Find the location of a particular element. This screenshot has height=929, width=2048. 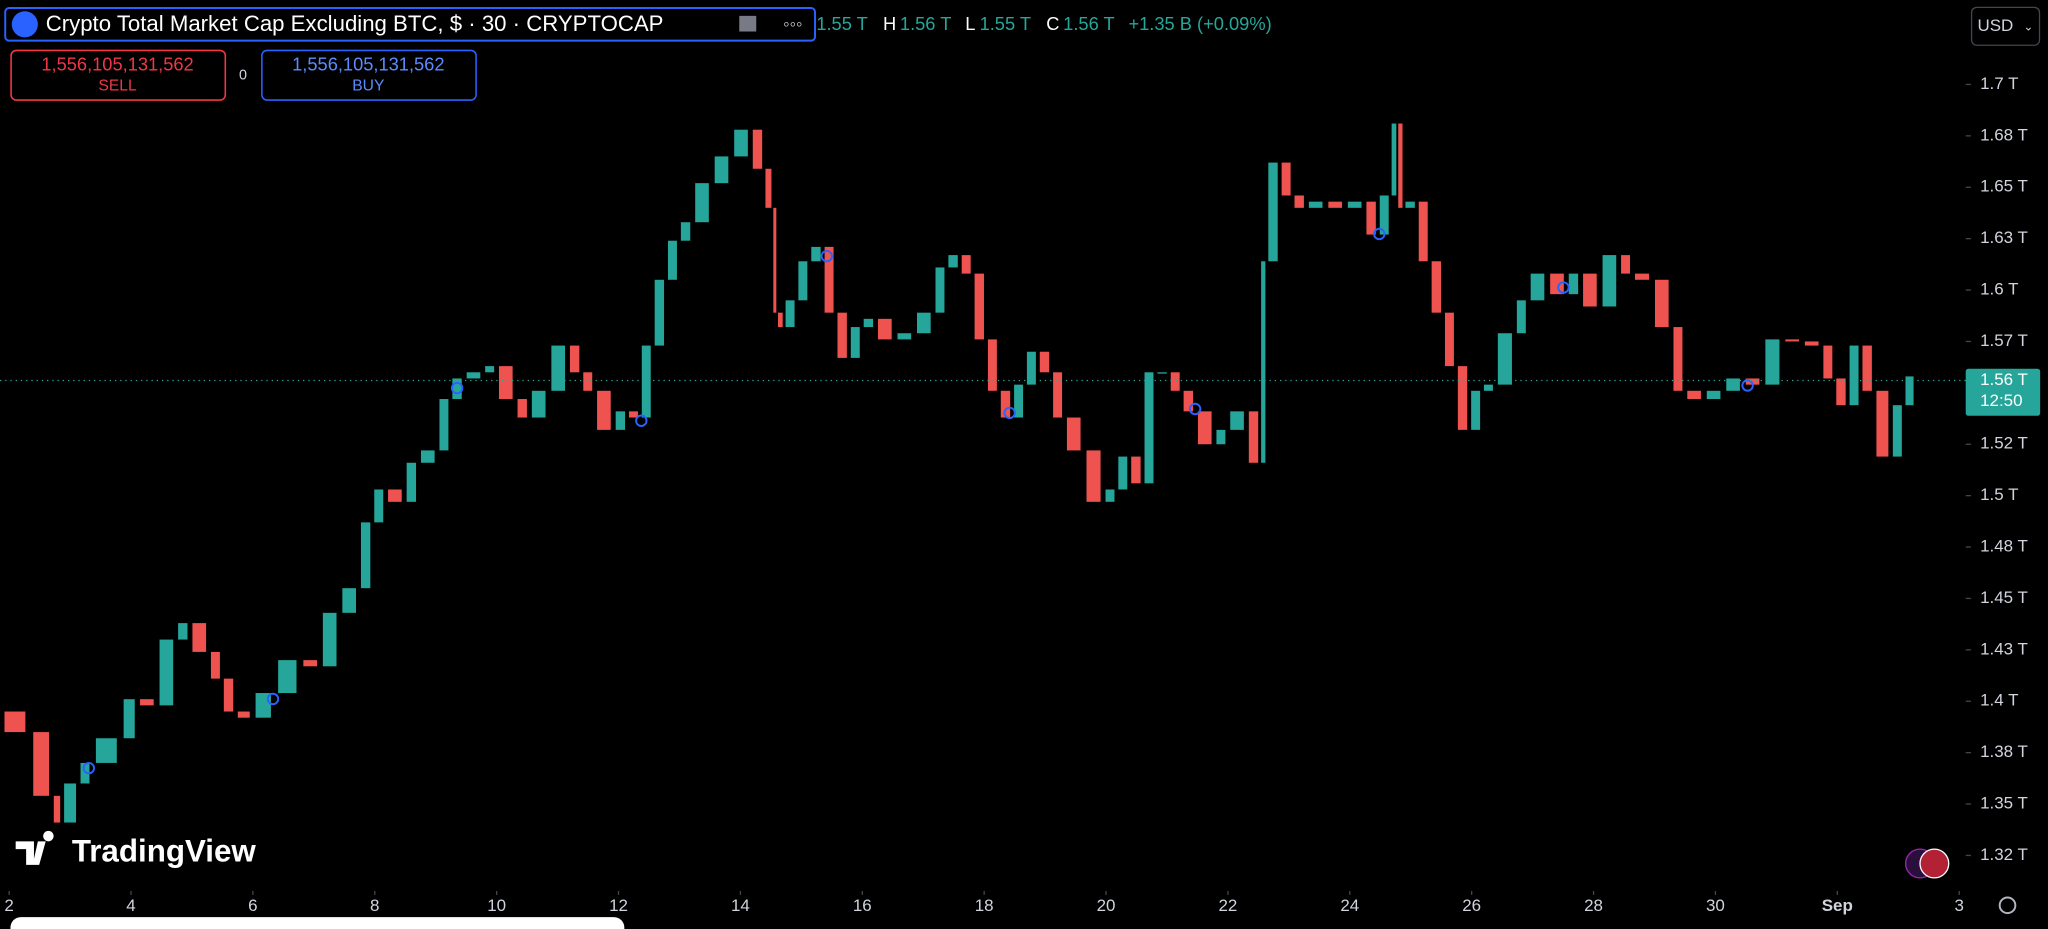

x-tick-label: 10 is located at coordinates (496, 905).